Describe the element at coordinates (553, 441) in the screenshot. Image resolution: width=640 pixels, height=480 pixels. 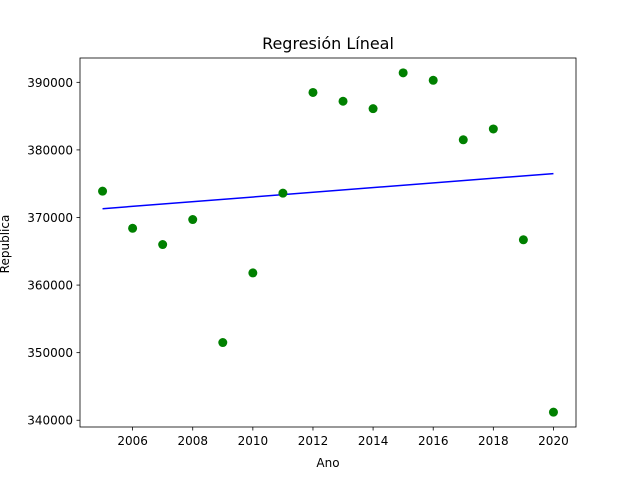
I see `x-tick-label: 2020` at that location.